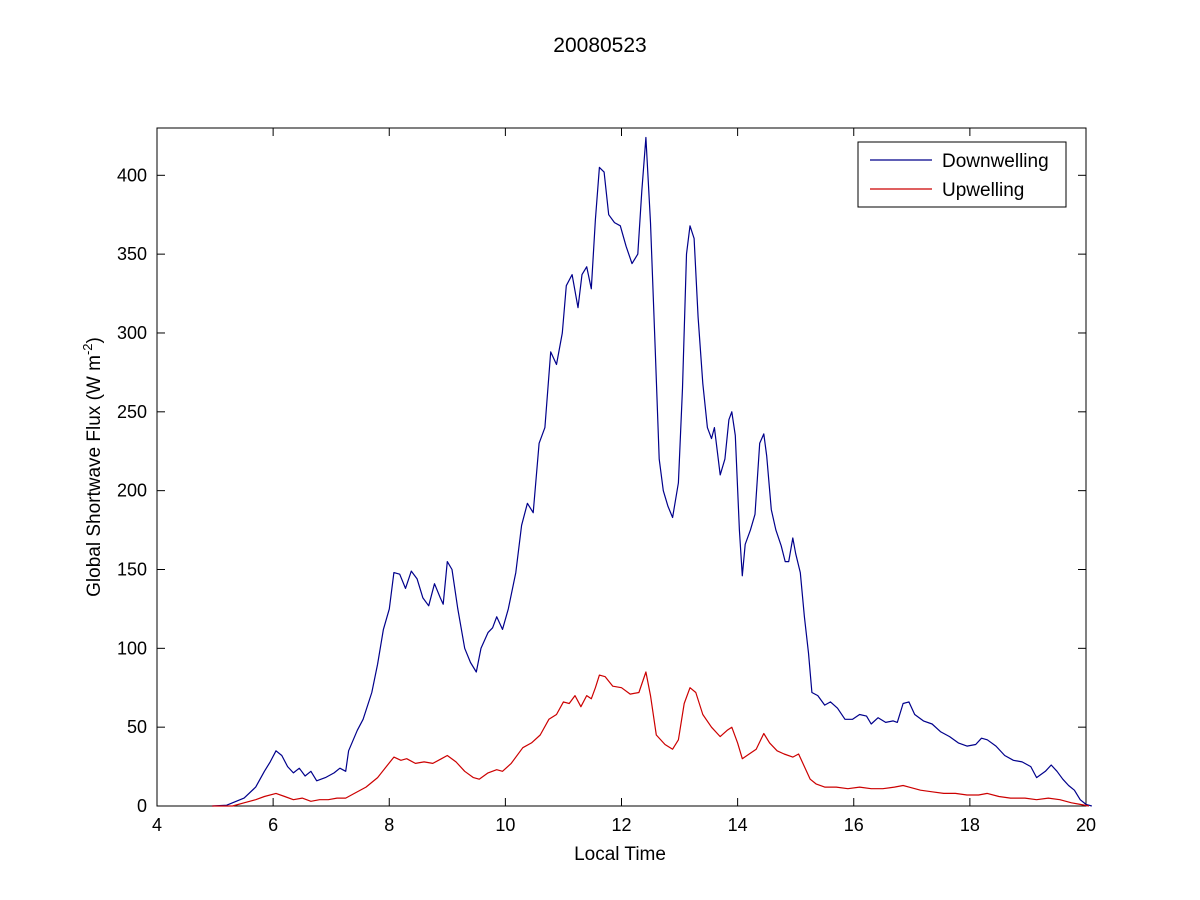 This screenshot has height=900, width=1200. What do you see at coordinates (132, 175) in the screenshot?
I see `y-tick-label: 400` at bounding box center [132, 175].